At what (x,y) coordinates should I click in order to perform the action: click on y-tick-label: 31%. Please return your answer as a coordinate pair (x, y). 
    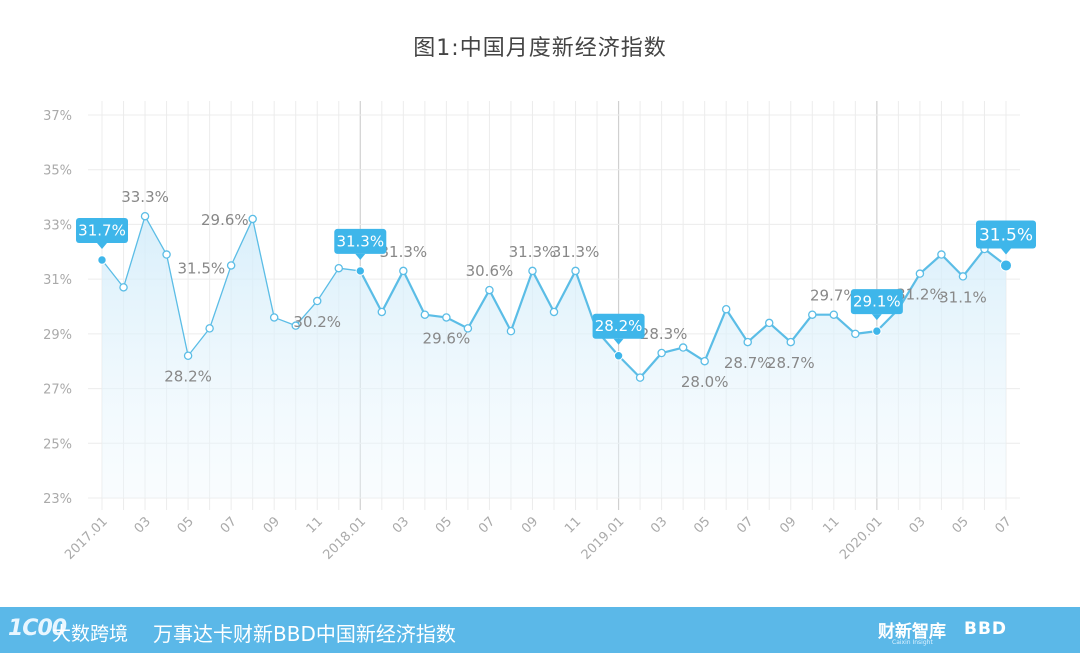
    Looking at the image, I should click on (57, 280).